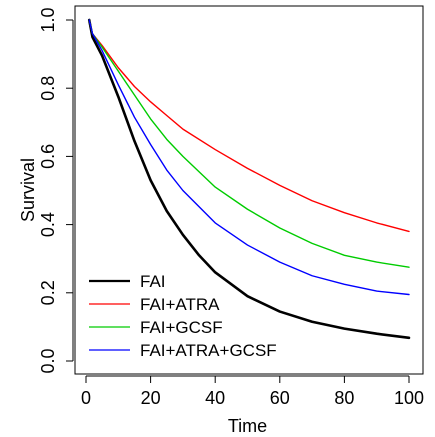 The height and width of the screenshot is (437, 435). What do you see at coordinates (153, 281) in the screenshot?
I see `legend-label-fai: FAI` at bounding box center [153, 281].